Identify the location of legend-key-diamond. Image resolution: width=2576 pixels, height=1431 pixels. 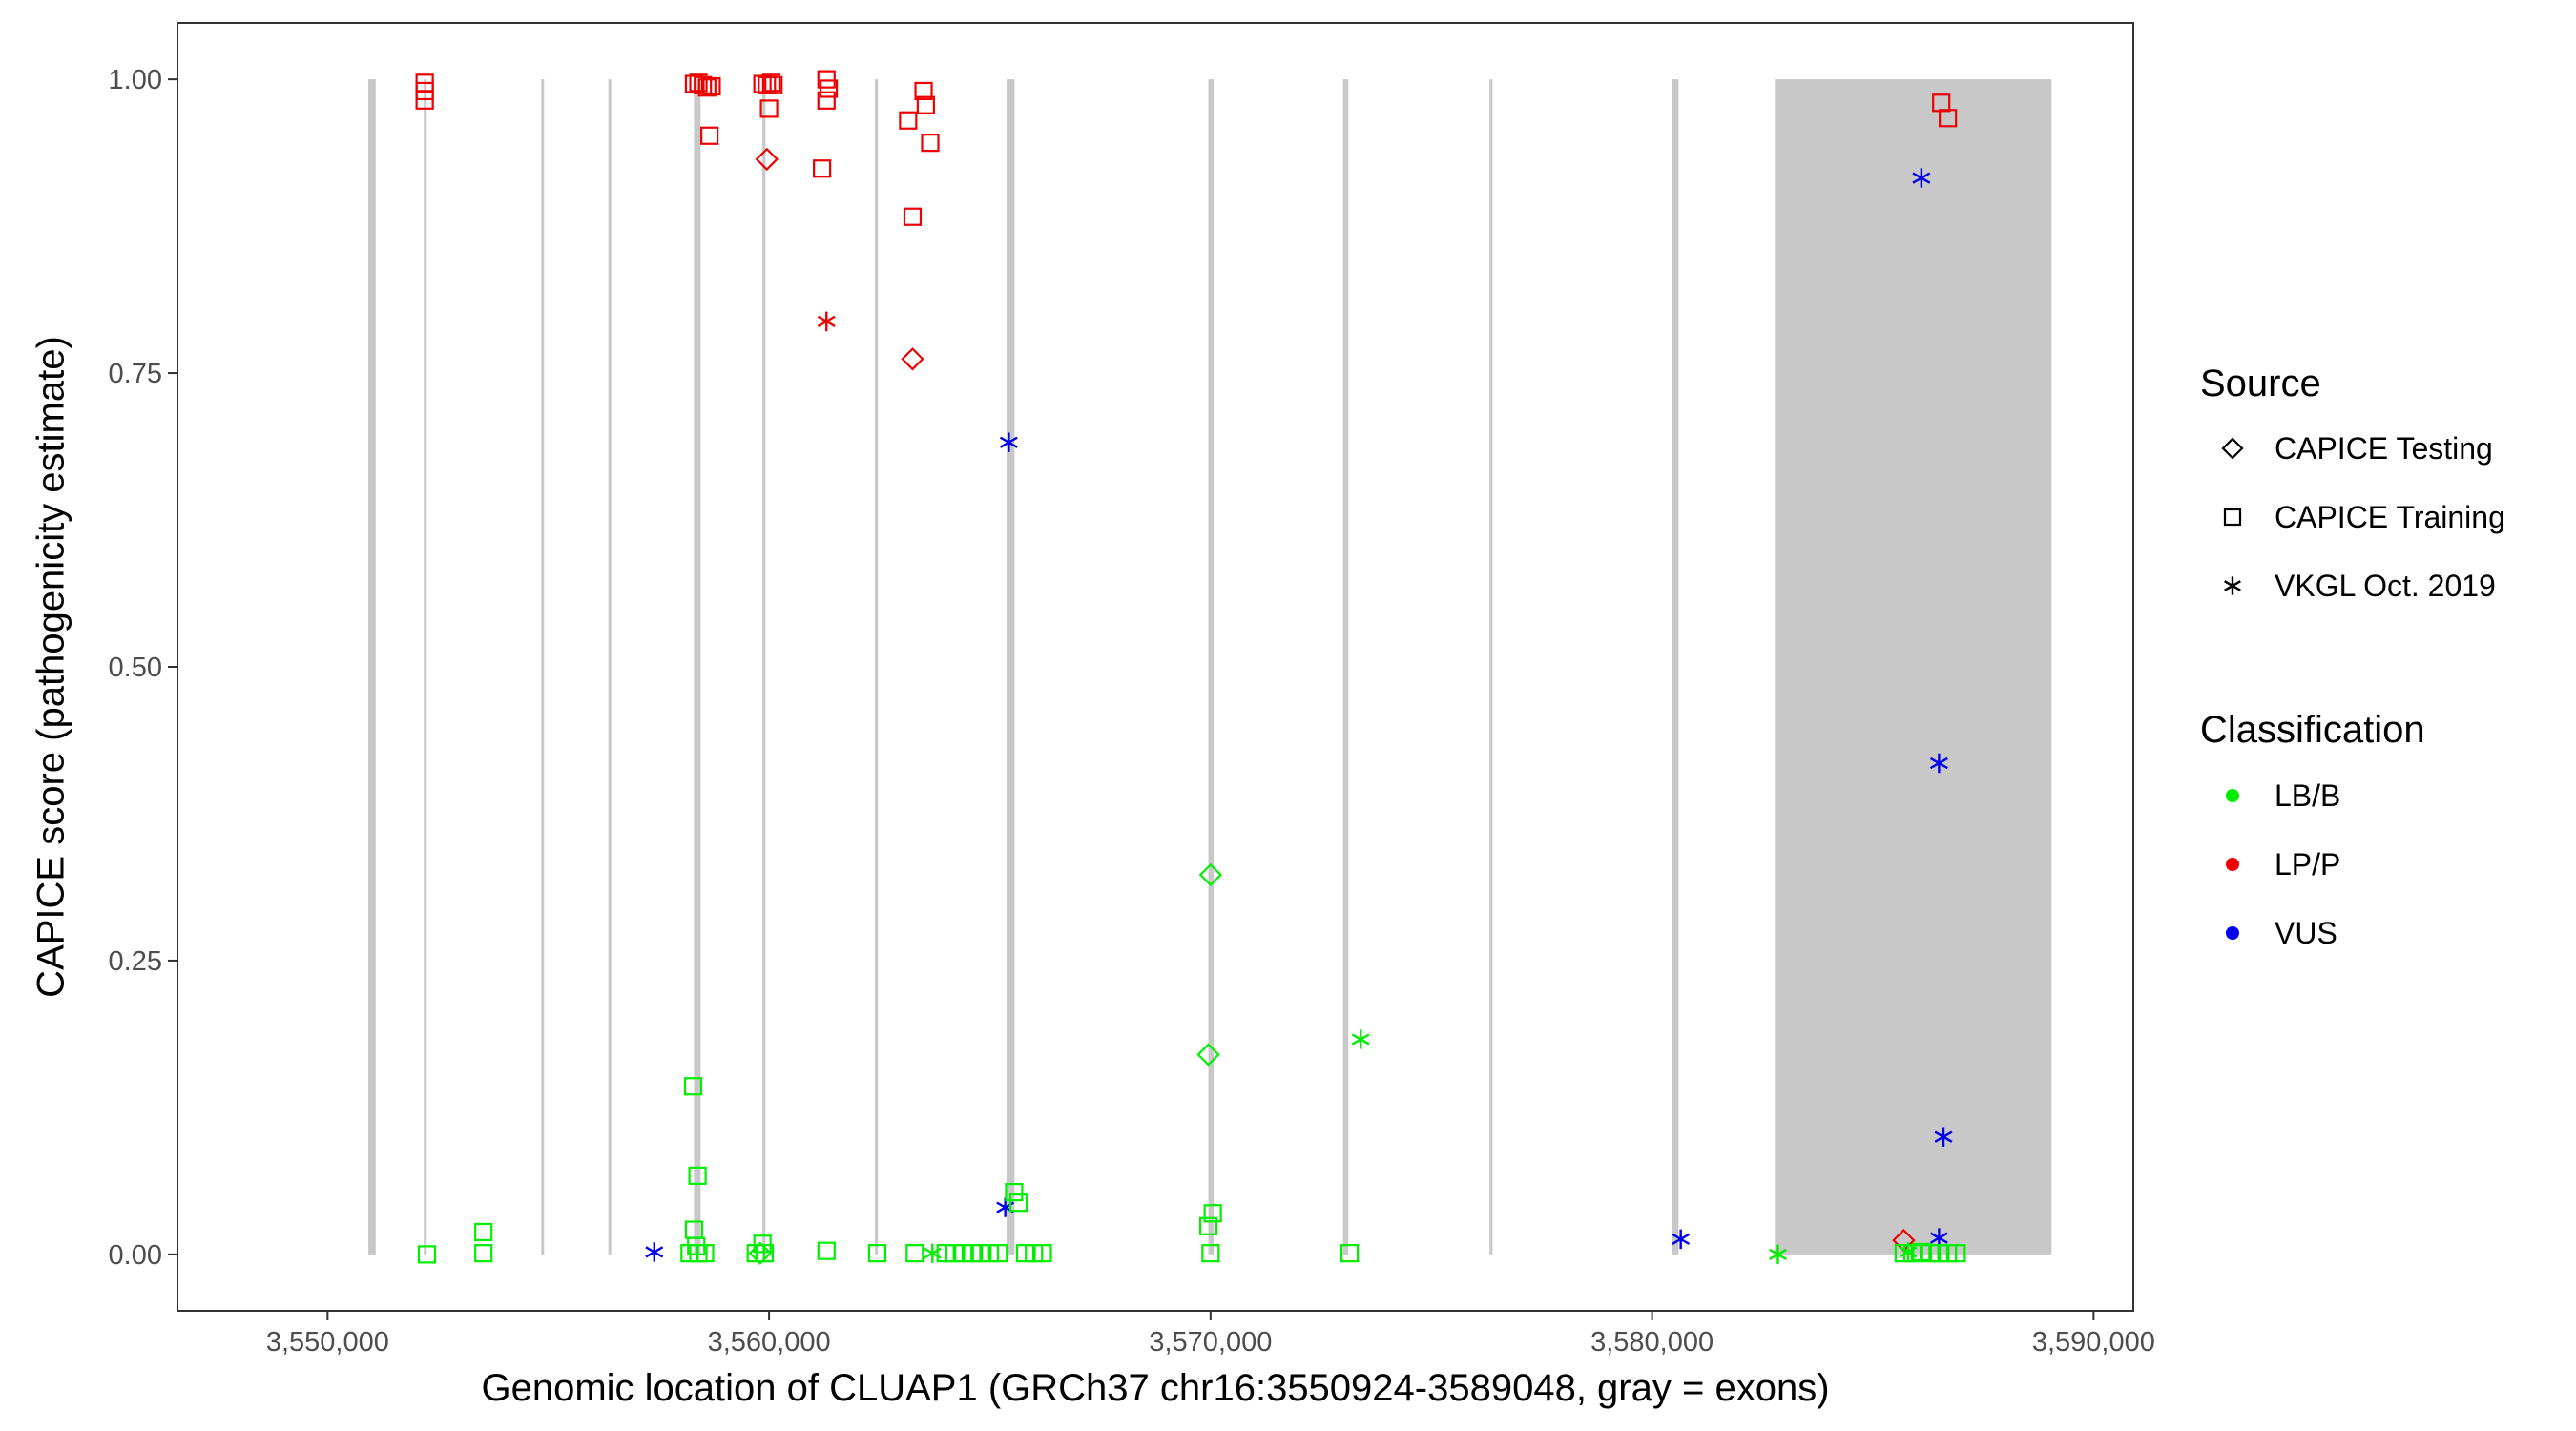
(2232, 448).